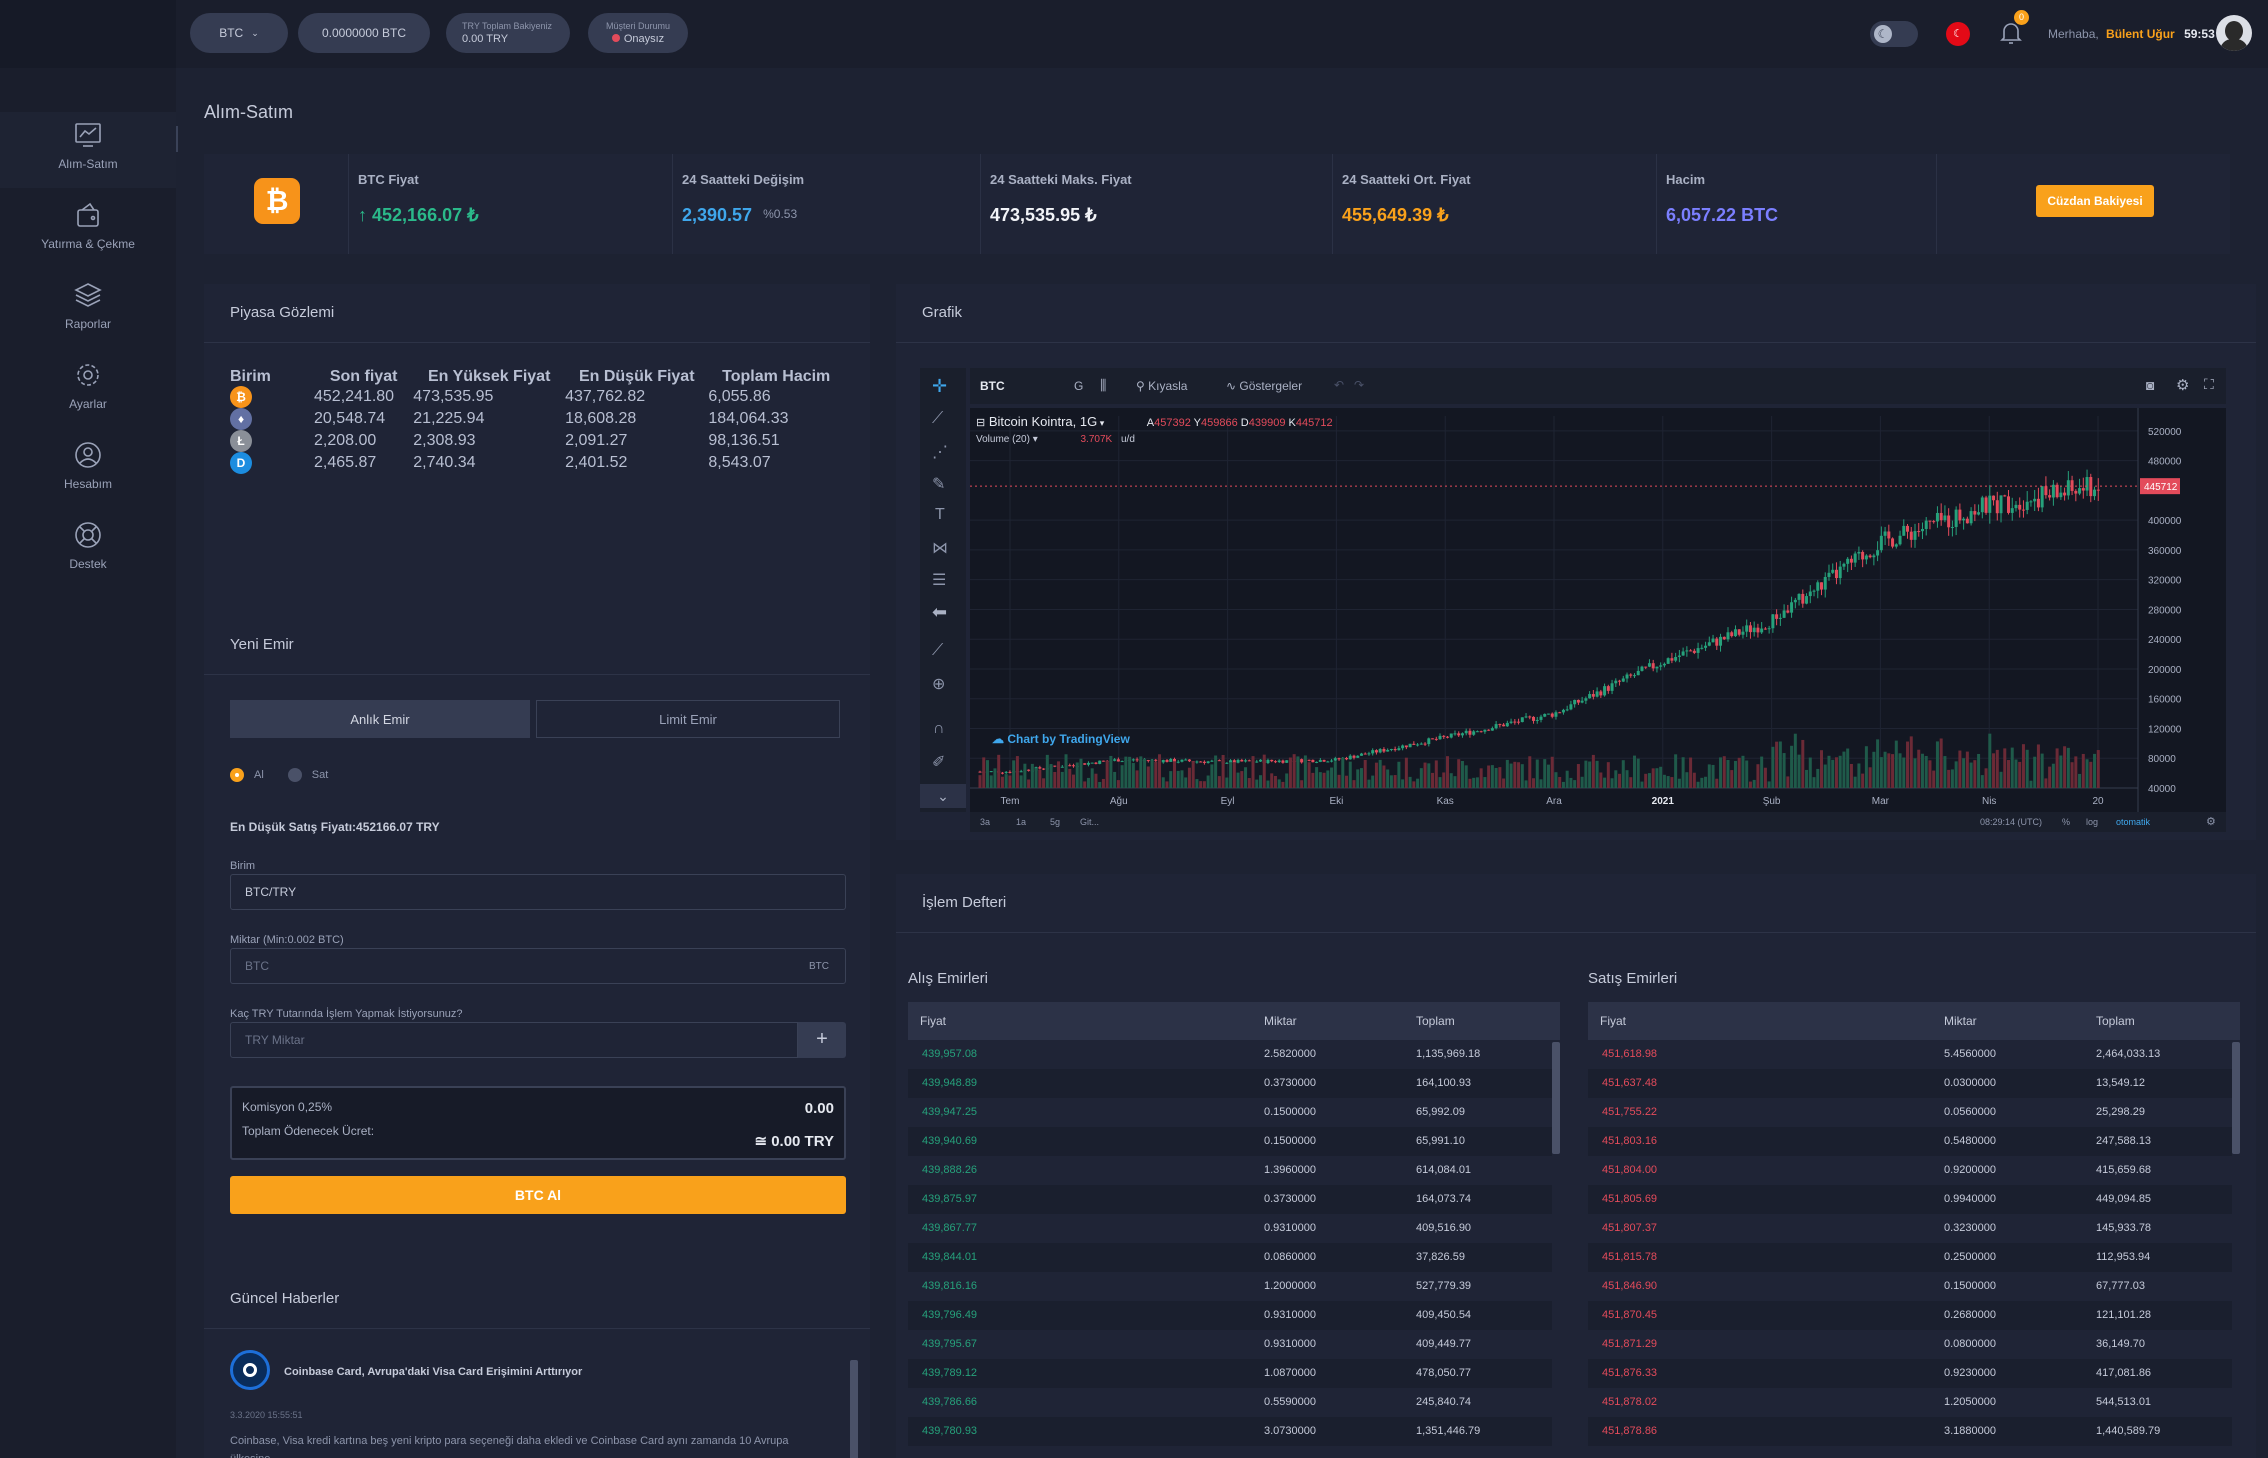 This screenshot has height=1458, width=2268. What do you see at coordinates (1910, 1141) in the screenshot?
I see `order-row: 451,803.16 0.5480000 247,588.13` at bounding box center [1910, 1141].